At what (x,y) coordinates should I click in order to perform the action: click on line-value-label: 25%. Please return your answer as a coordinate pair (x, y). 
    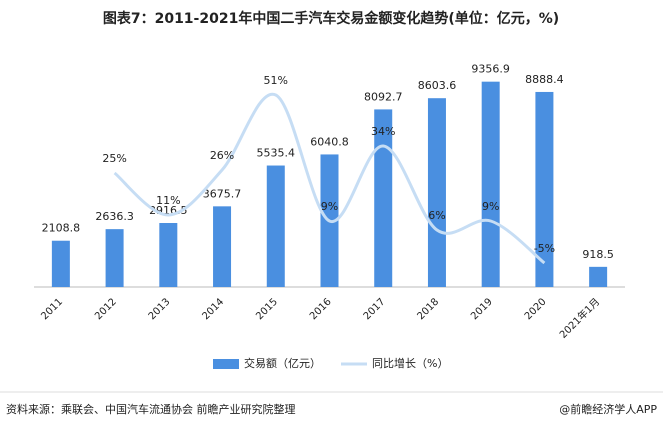
    Looking at the image, I should click on (114, 158).